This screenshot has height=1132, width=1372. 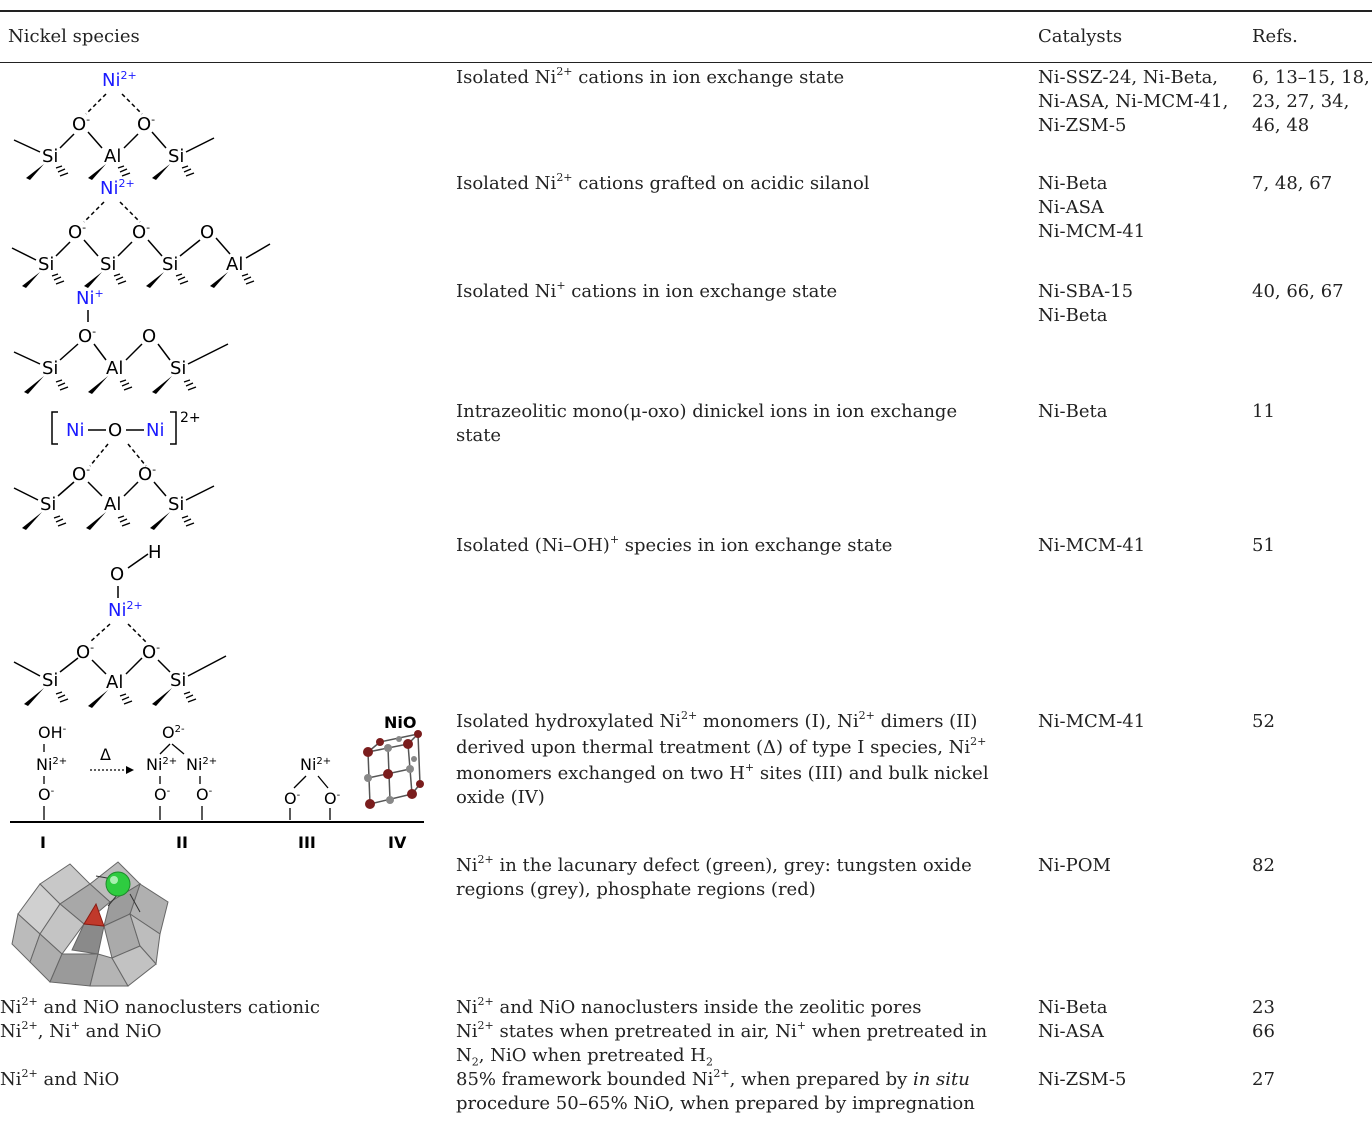 I want to click on header-refs: Refs., so click(x=1275, y=36).